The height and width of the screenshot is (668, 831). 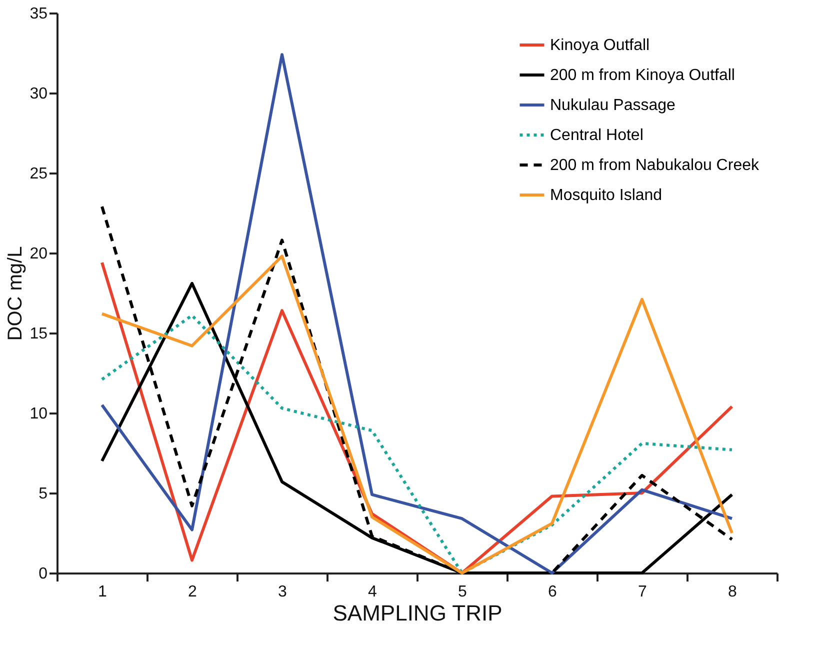 What do you see at coordinates (553, 592) in the screenshot?
I see `x-tick-label: 6` at bounding box center [553, 592].